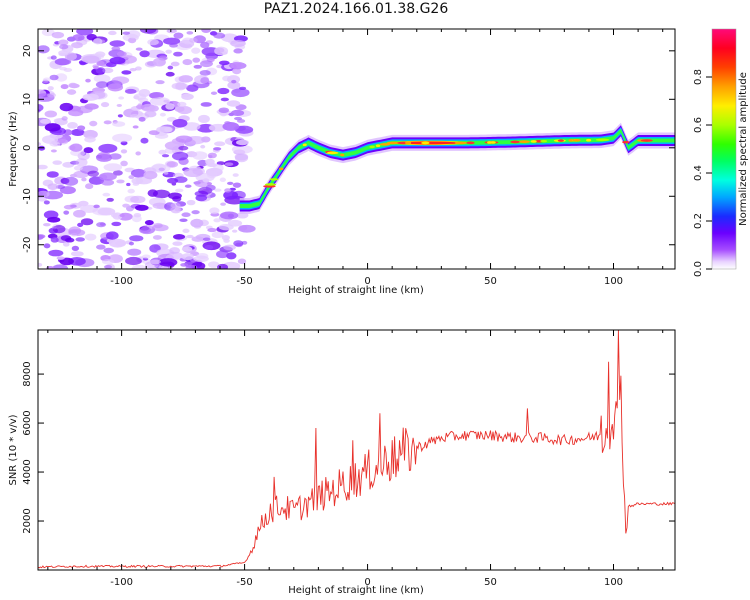  What do you see at coordinates (356, 590) in the screenshot?
I see `snr-x-axis-label: Height of straight line (km)` at bounding box center [356, 590].